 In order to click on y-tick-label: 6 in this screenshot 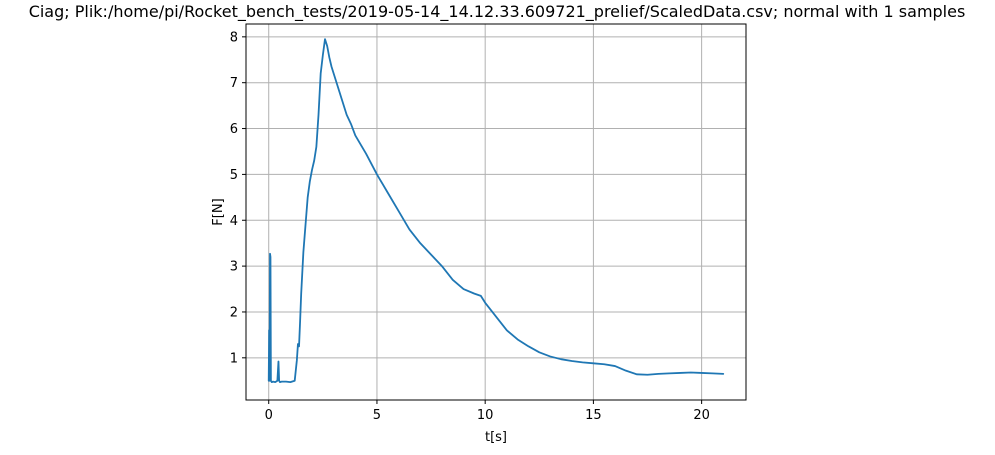, I will do `click(234, 129)`.